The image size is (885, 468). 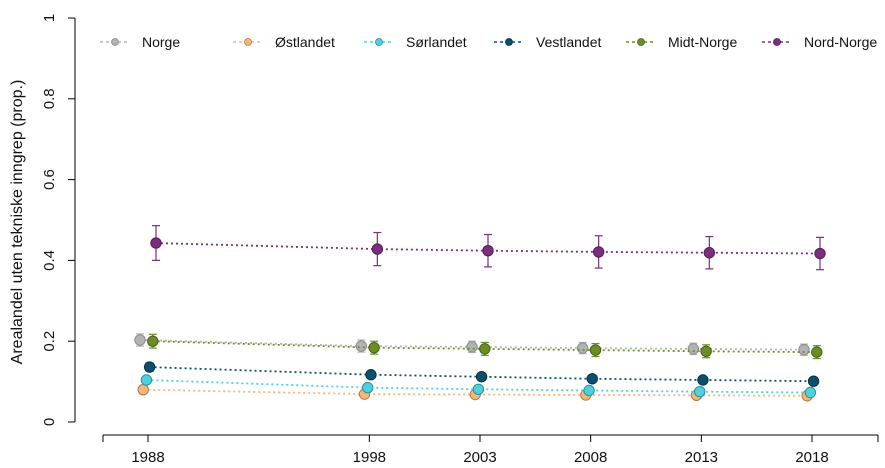 I want to click on series-midt-norge, so click(x=485, y=346).